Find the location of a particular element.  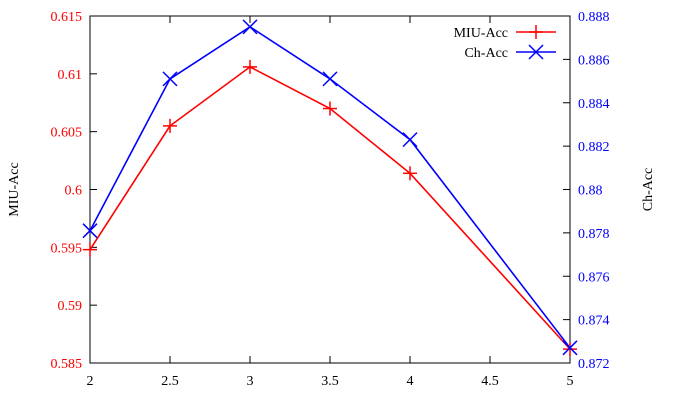

y-left-tick-label: 0.615 is located at coordinates (67, 17).